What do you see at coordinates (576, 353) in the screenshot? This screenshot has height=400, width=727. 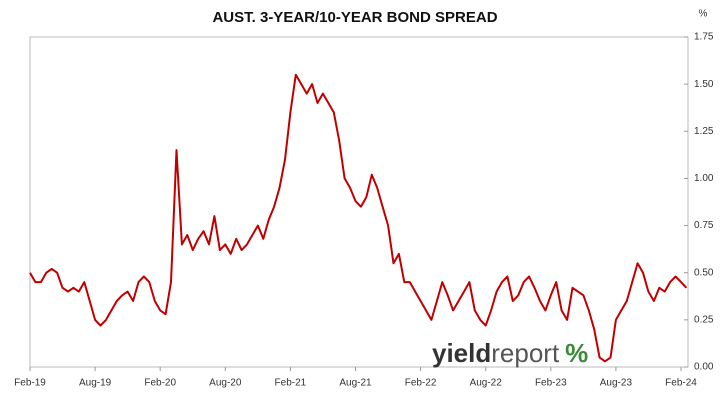 I see `watermark-symbol: %` at bounding box center [576, 353].